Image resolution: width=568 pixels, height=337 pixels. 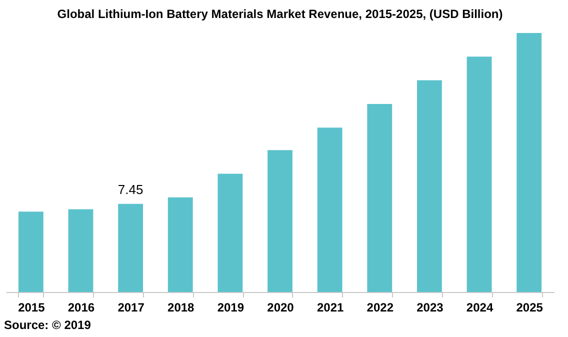 I want to click on source-note: Source: © 2019, so click(x=48, y=325).